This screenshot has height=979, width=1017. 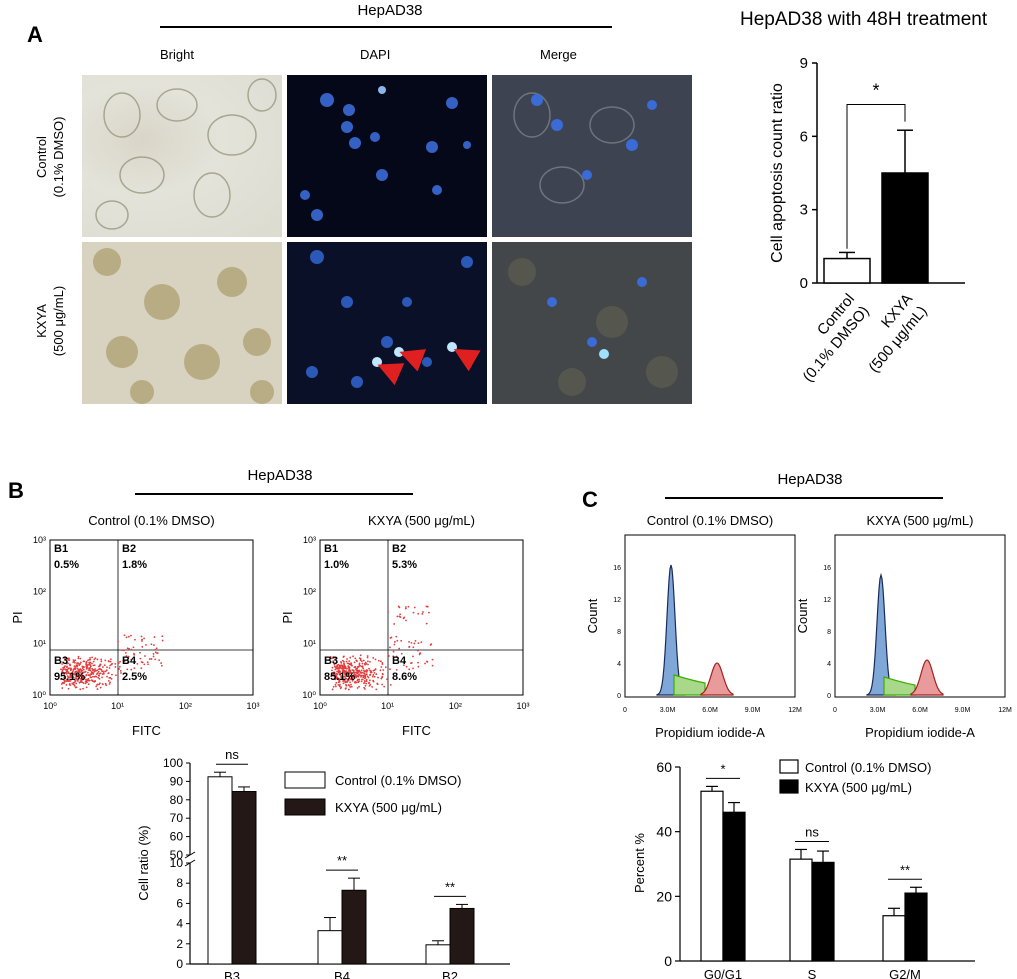 I want to click on y-tick-label: 9, so click(x=804, y=63).